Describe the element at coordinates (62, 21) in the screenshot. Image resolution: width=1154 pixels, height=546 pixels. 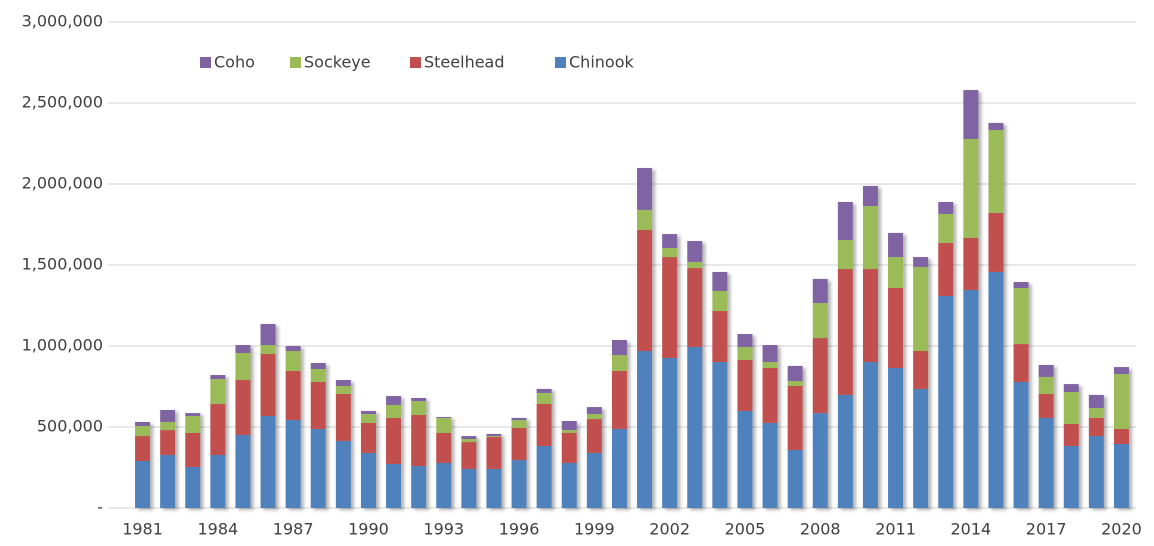
I see `y-tick-label: 3,000,000` at that location.